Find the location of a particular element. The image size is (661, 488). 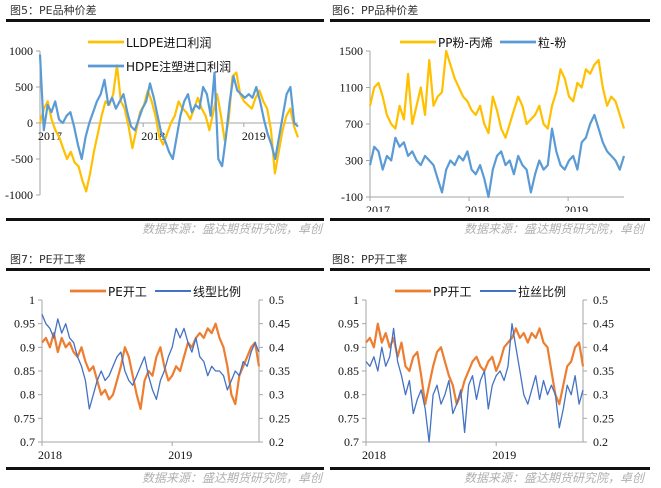

legend-label: PE开工 is located at coordinates (127, 292).